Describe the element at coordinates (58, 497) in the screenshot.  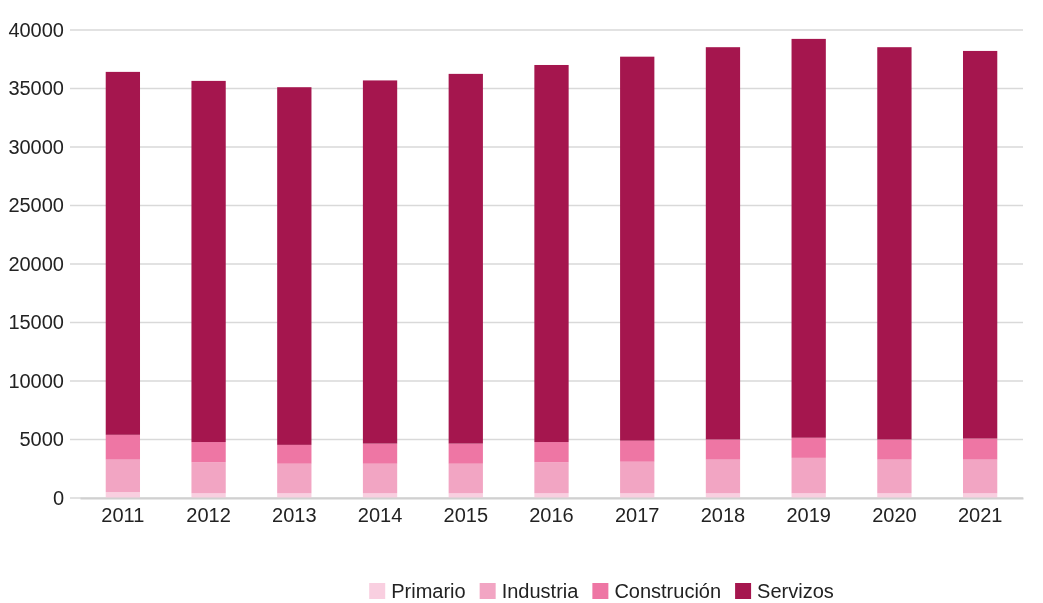
I see `y-tick-label: 0` at that location.